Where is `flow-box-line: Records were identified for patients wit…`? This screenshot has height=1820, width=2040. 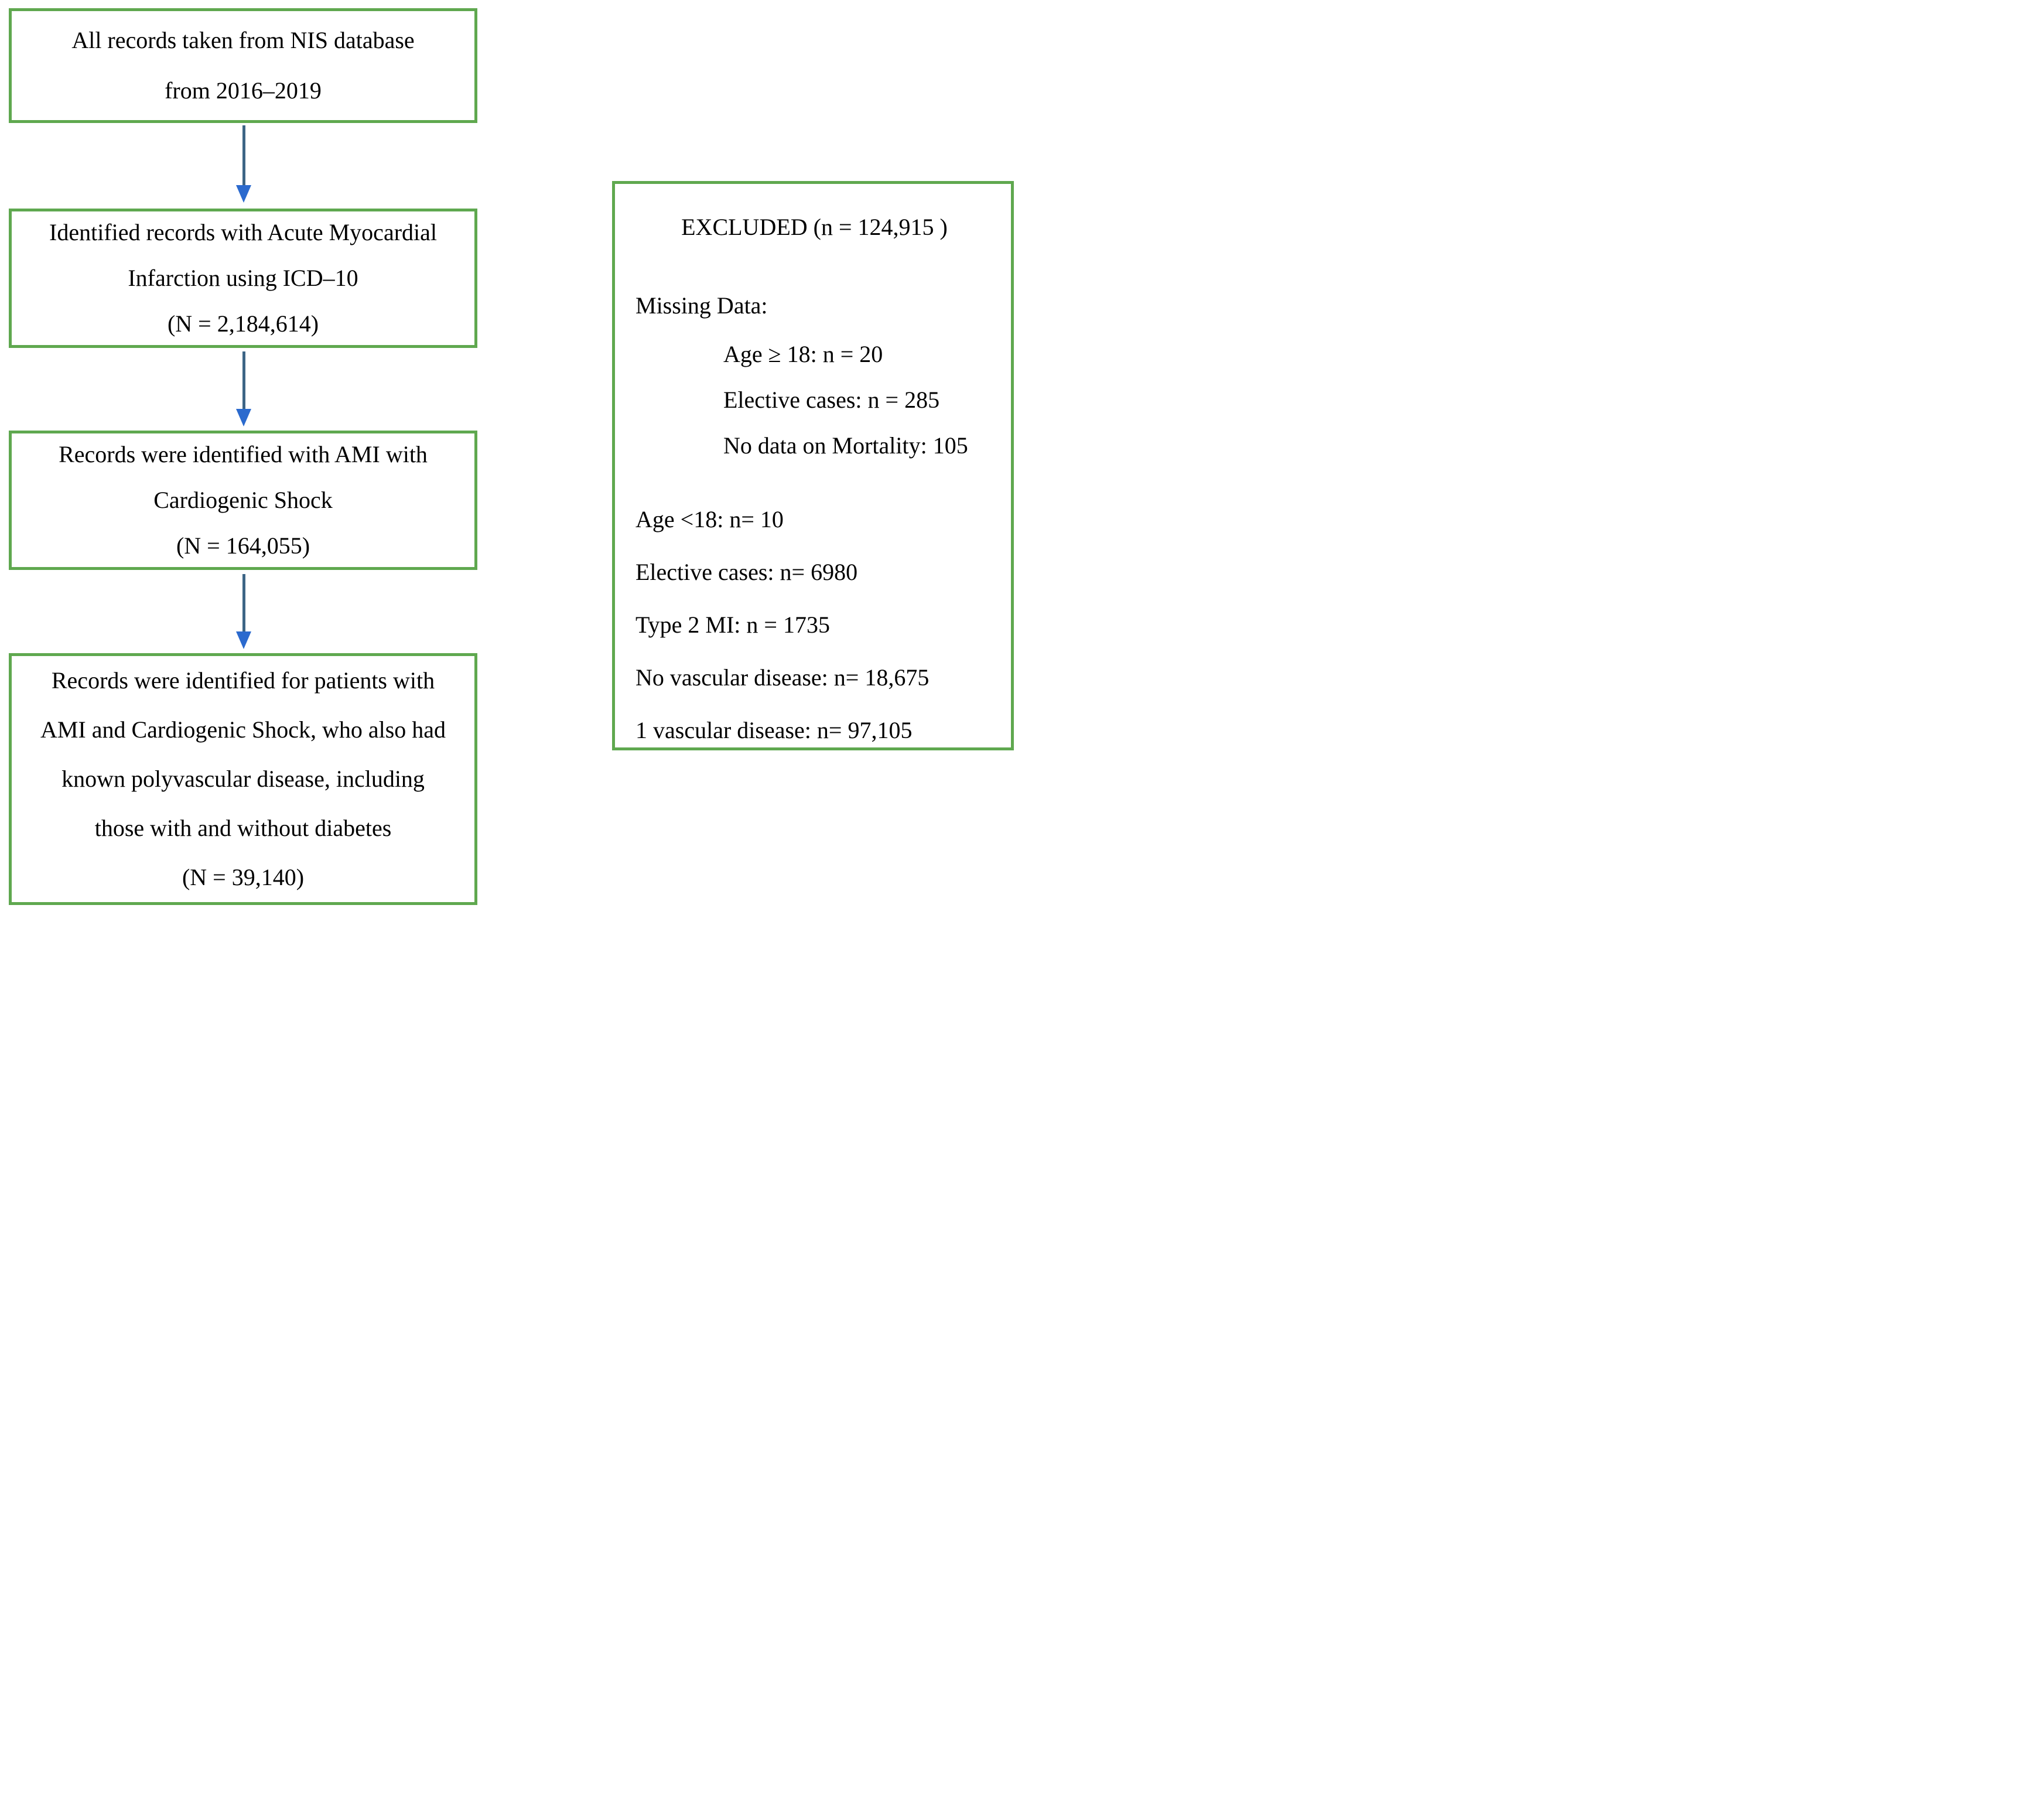 flow-box-line: Records were identified for patients wit… is located at coordinates (243, 680).